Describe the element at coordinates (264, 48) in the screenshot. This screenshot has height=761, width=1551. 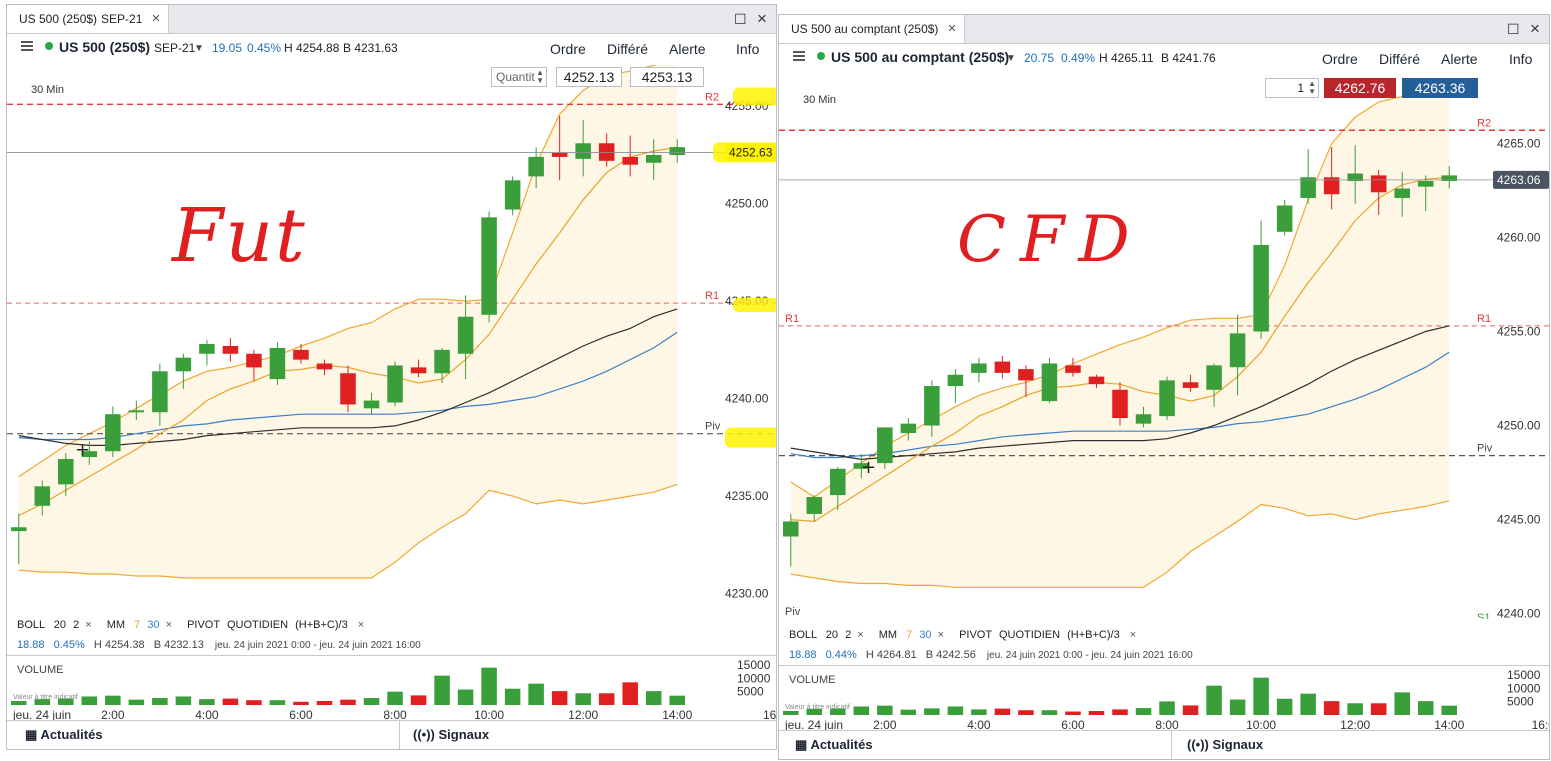
I see `price-change-pct: 0.45%` at that location.